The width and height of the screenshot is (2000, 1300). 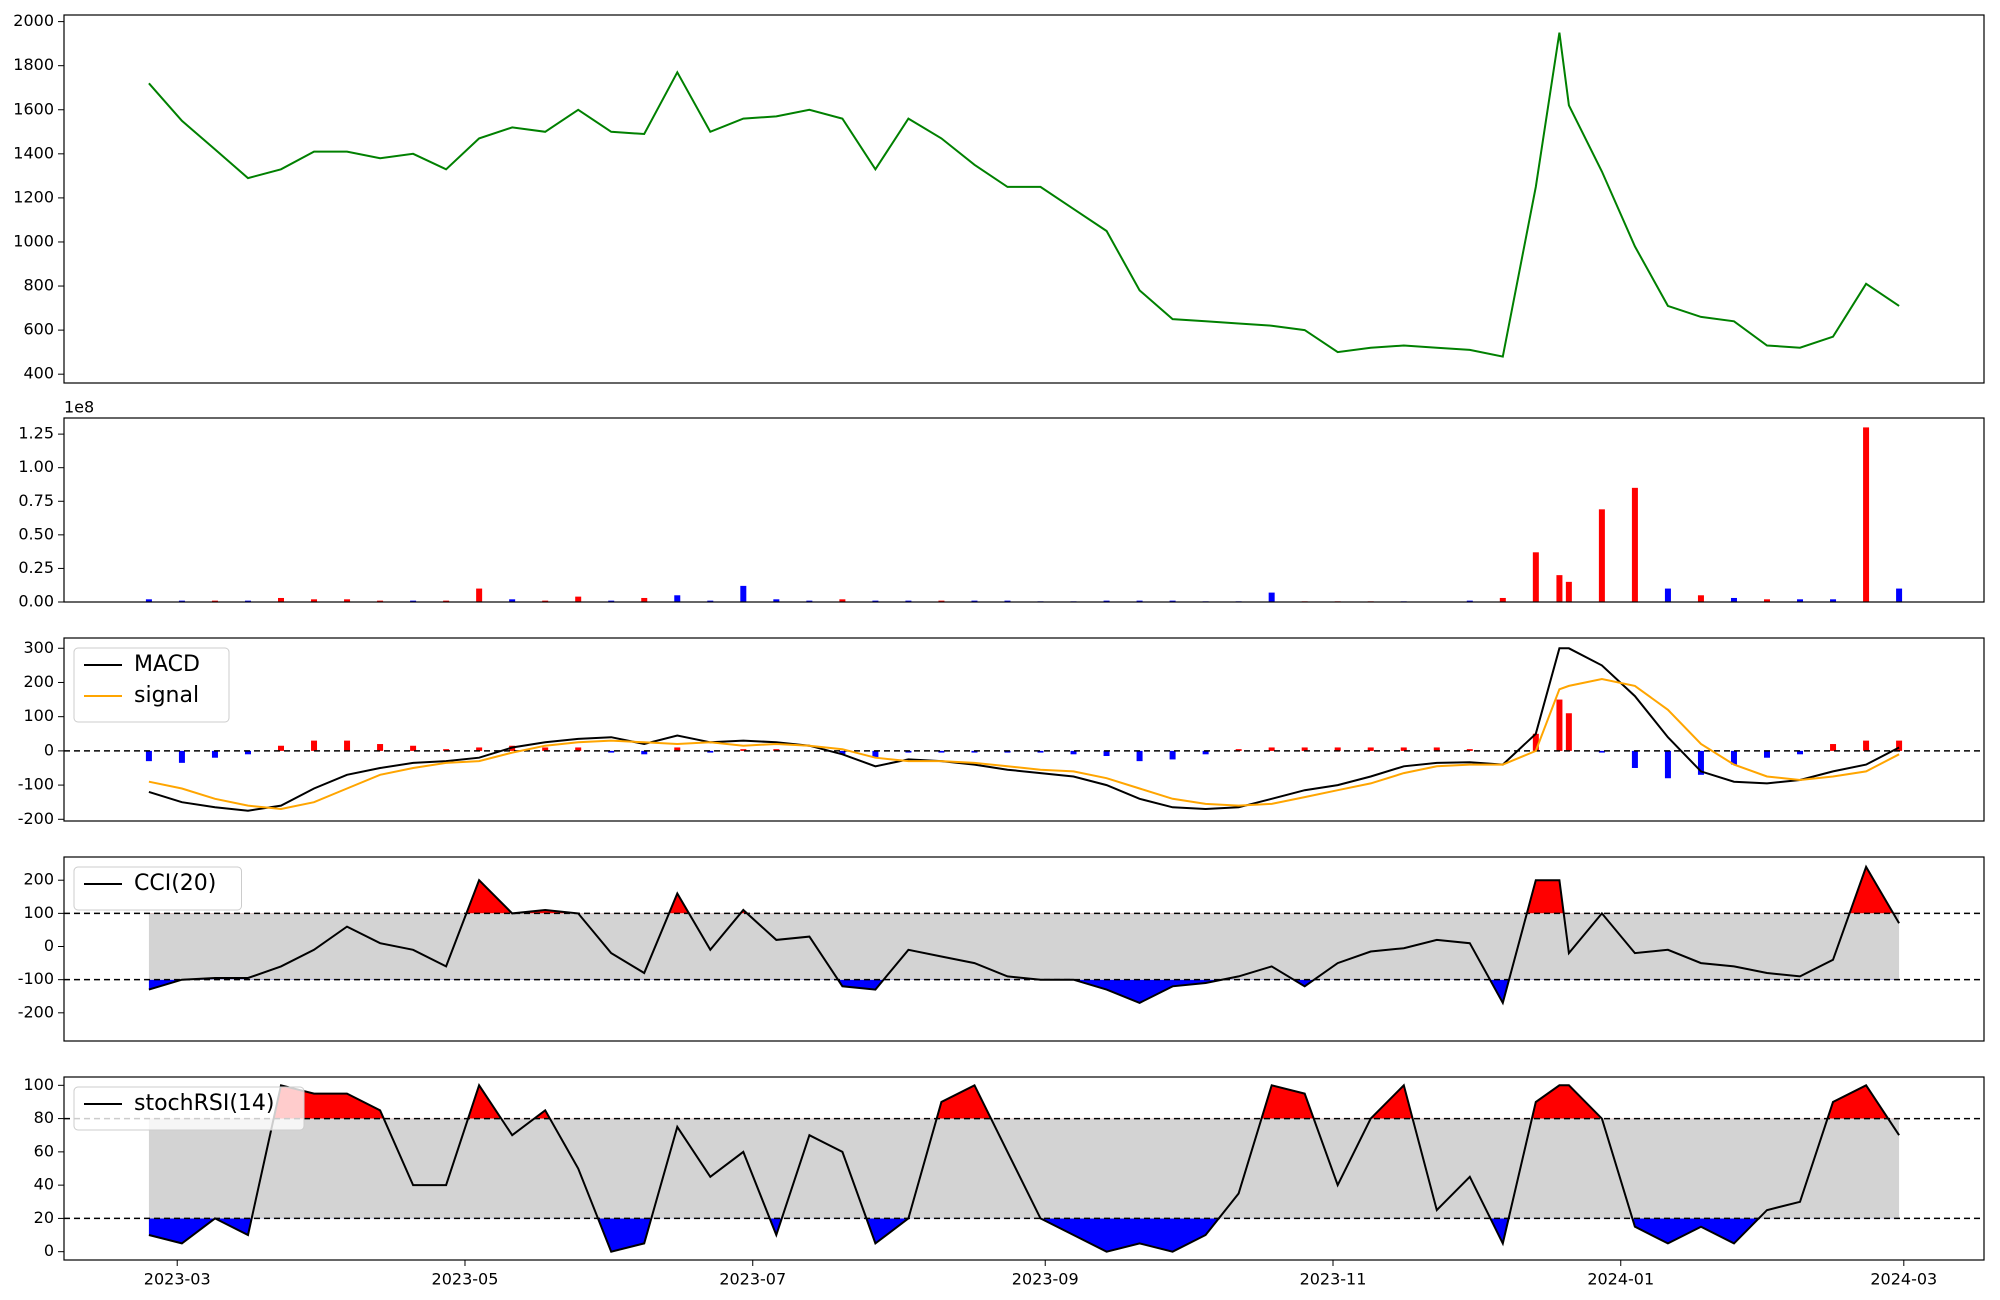 I want to click on y-tick-label: 1800, so click(x=33, y=64).